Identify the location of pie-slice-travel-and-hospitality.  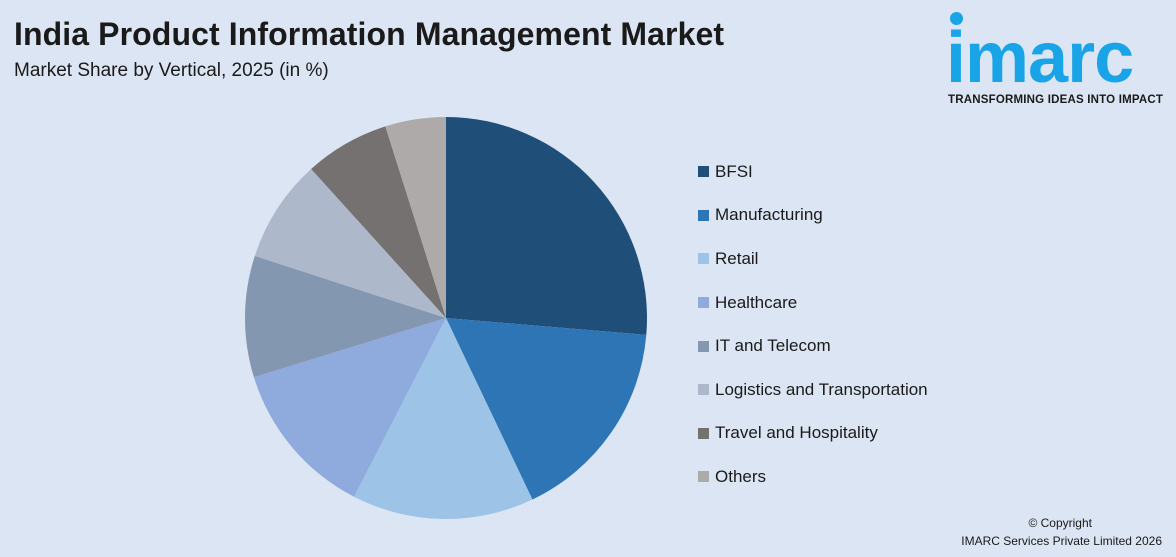
(378, 222).